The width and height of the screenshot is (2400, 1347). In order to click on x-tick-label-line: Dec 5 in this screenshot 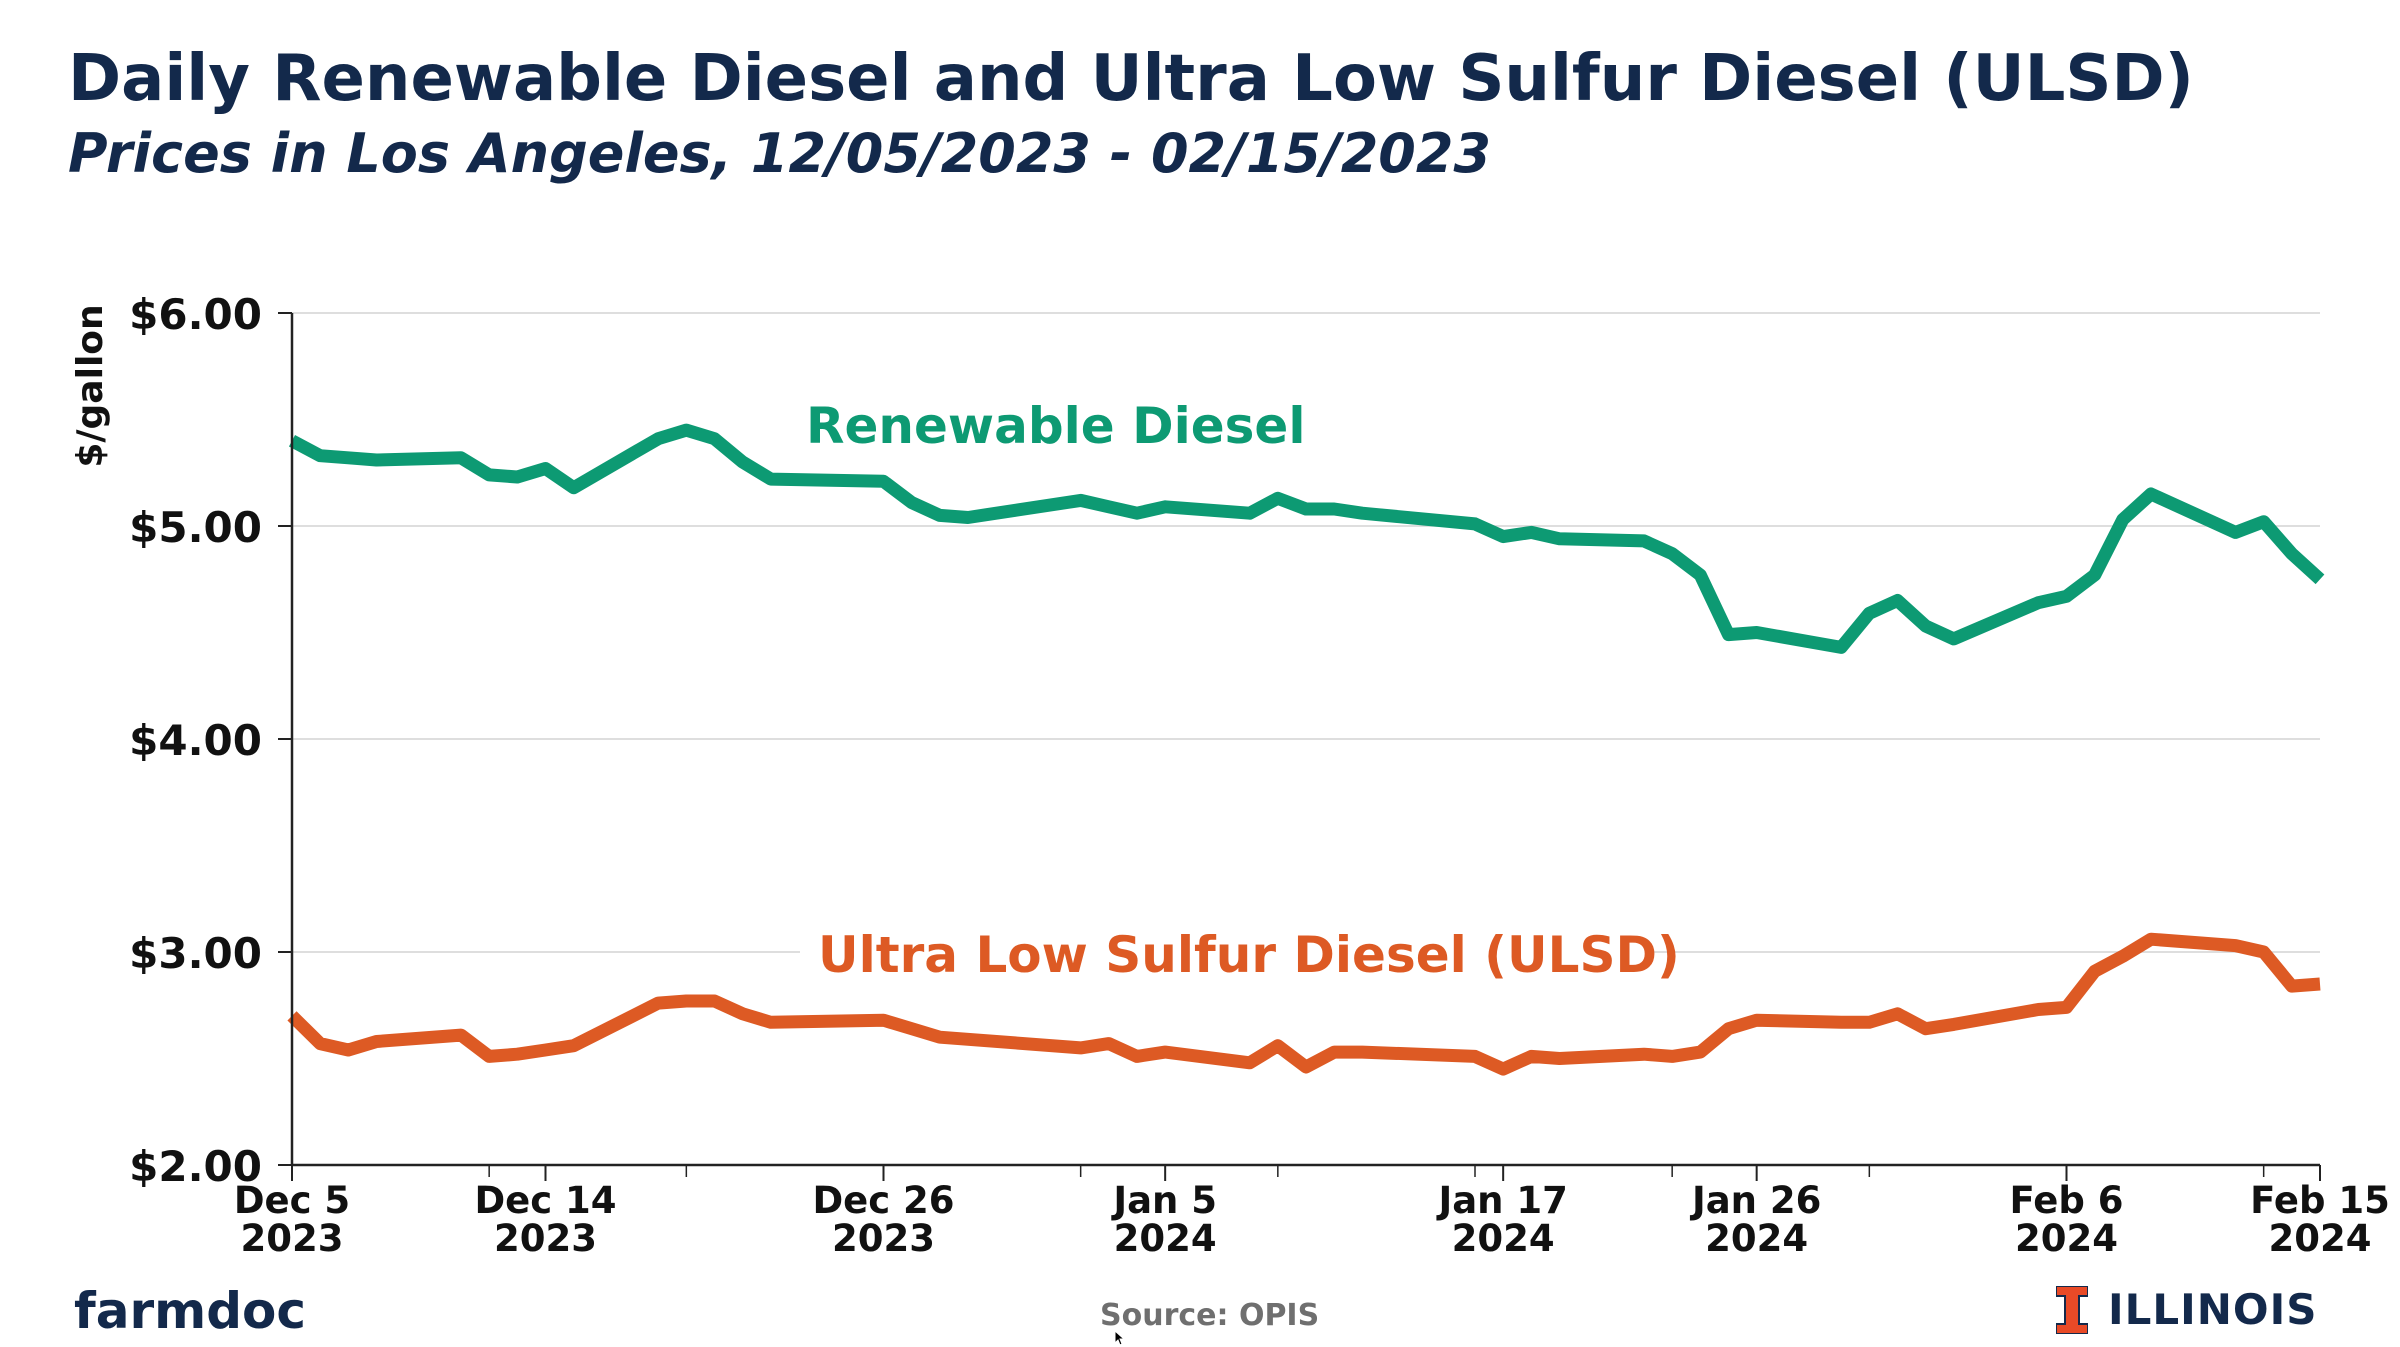, I will do `click(292, 1200)`.